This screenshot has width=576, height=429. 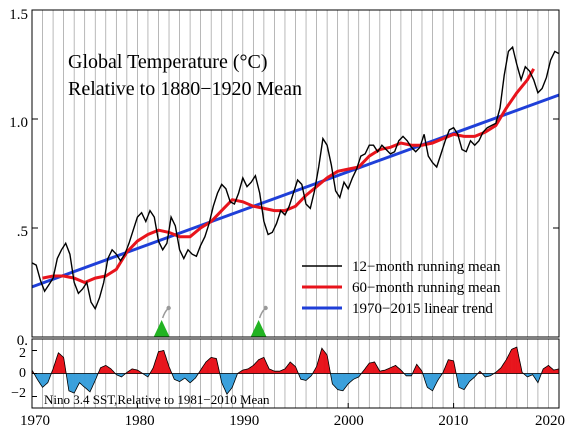 I want to click on top-y-tick-label: .5, so click(x=22, y=232).